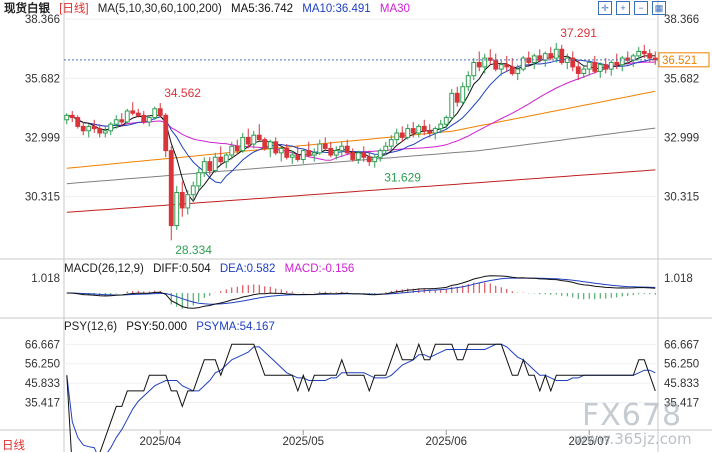  I want to click on macd-dea: DEA:0.582, so click(247, 269).